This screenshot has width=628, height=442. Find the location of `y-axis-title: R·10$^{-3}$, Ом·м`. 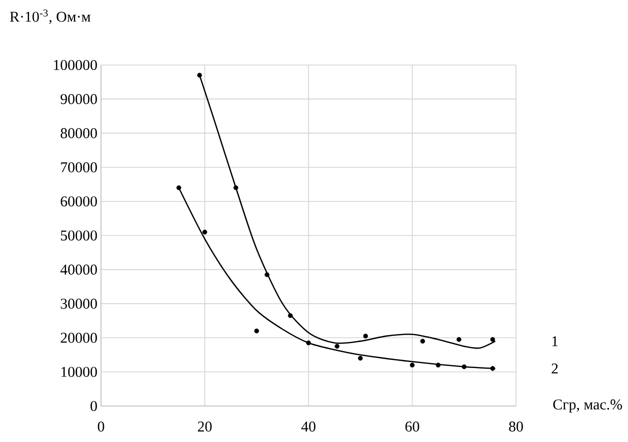

y-axis-title: R·10$^{-3}$, Ом·м is located at coordinates (50, 17).